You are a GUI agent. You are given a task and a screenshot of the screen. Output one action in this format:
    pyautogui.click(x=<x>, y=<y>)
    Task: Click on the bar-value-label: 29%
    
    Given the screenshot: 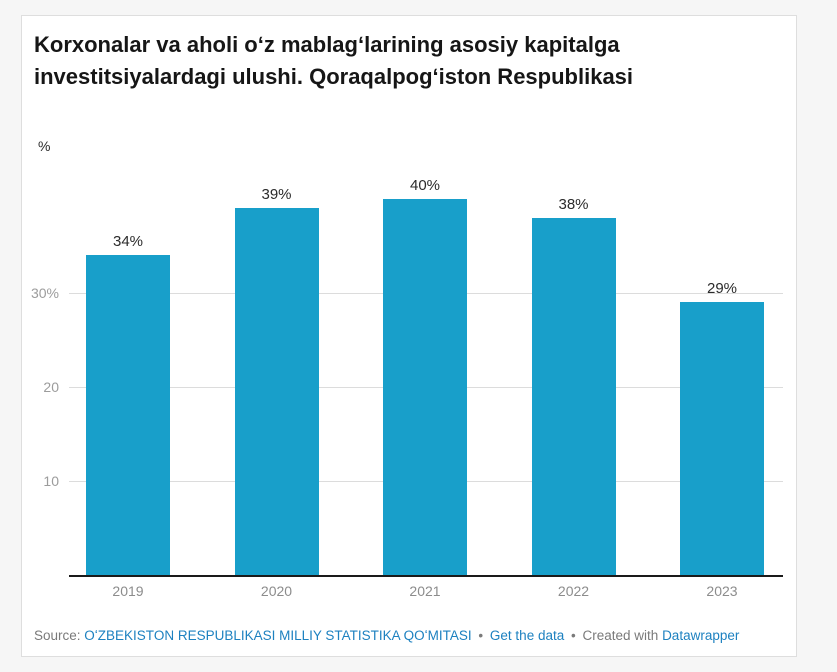 What is the action you would take?
    pyautogui.click(x=722, y=289)
    